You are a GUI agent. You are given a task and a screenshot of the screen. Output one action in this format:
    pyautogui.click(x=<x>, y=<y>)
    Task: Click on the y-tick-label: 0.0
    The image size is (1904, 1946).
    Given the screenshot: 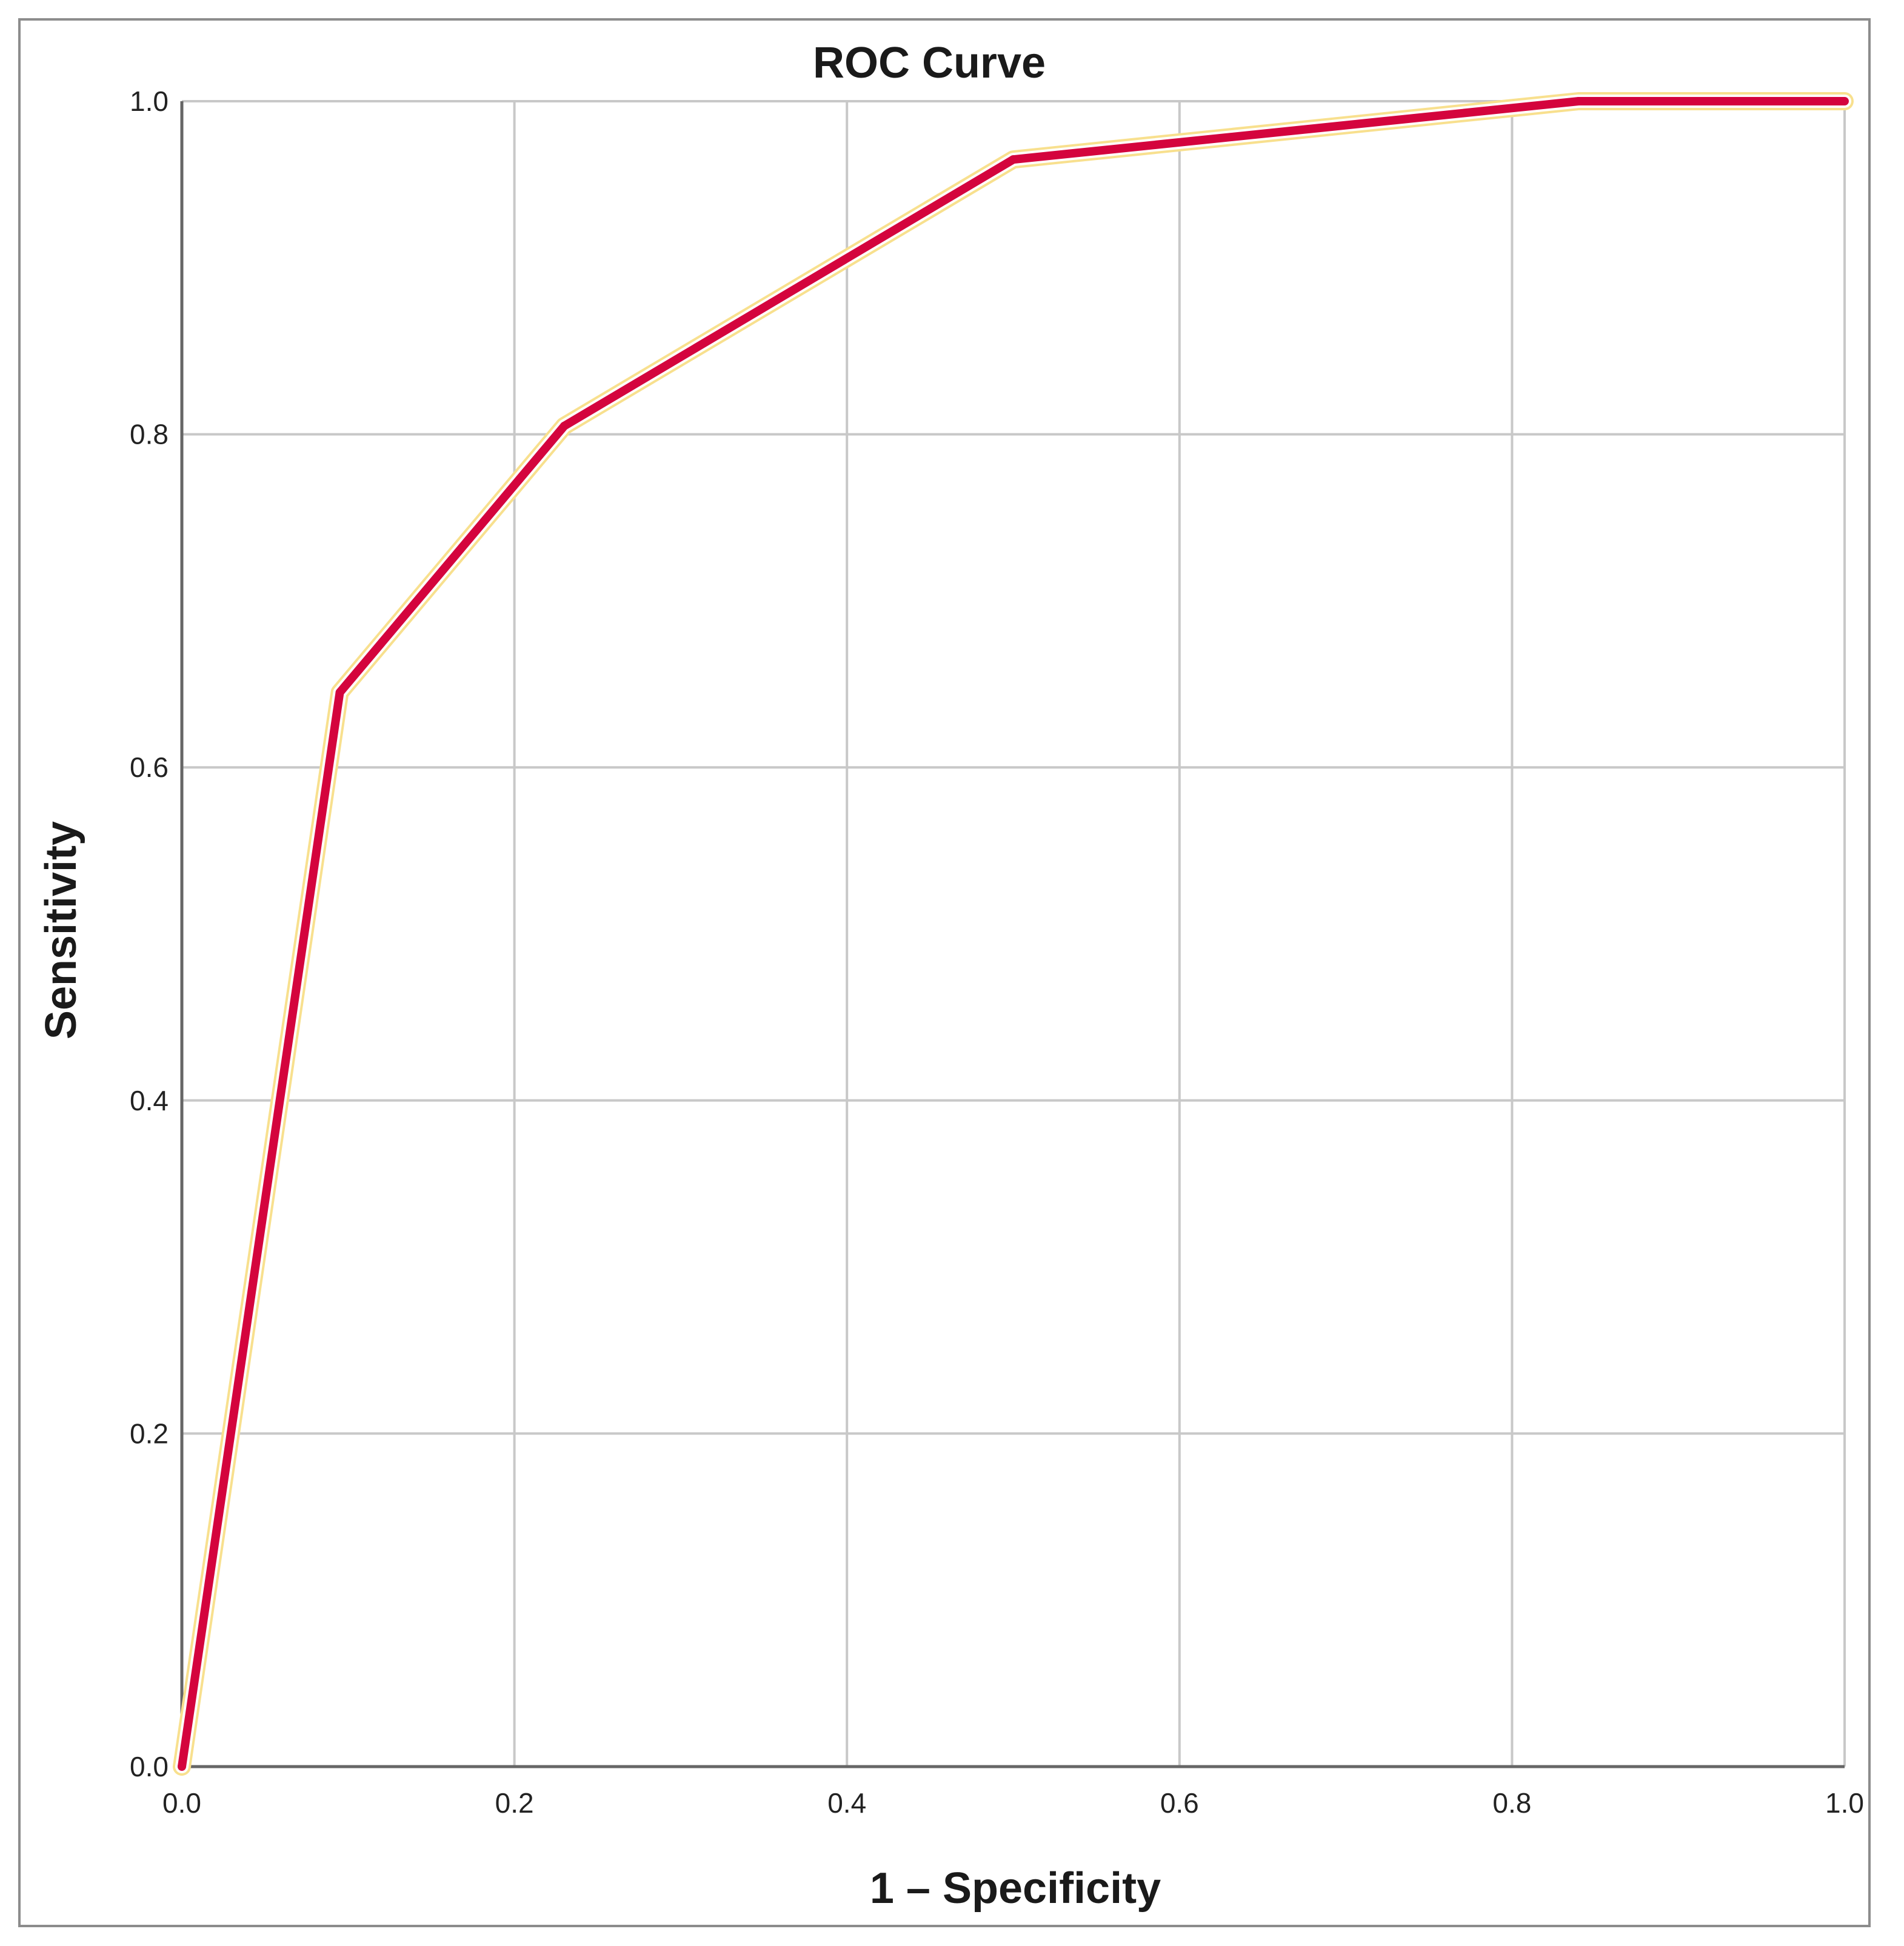 What is the action you would take?
    pyautogui.click(x=149, y=1766)
    